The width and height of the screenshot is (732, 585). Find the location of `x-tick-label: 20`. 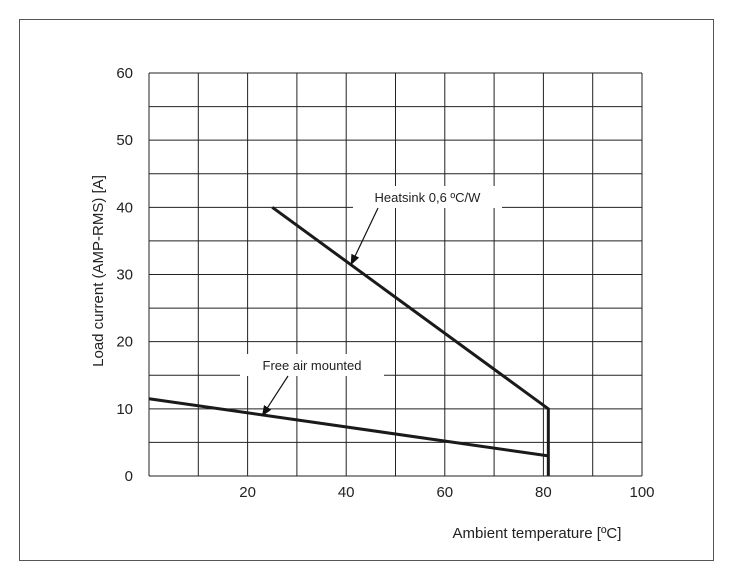

x-tick-label: 20 is located at coordinates (247, 492).